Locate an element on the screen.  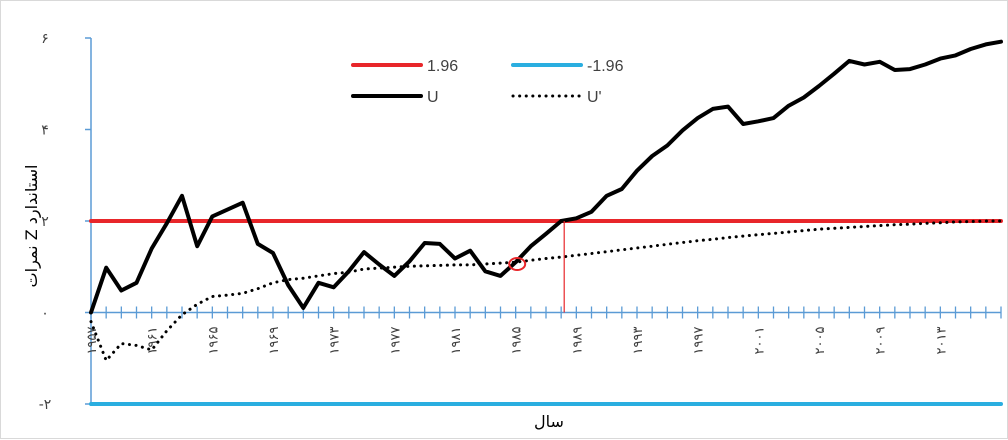
y-tick-label: ۴ is located at coordinates (45, 131).